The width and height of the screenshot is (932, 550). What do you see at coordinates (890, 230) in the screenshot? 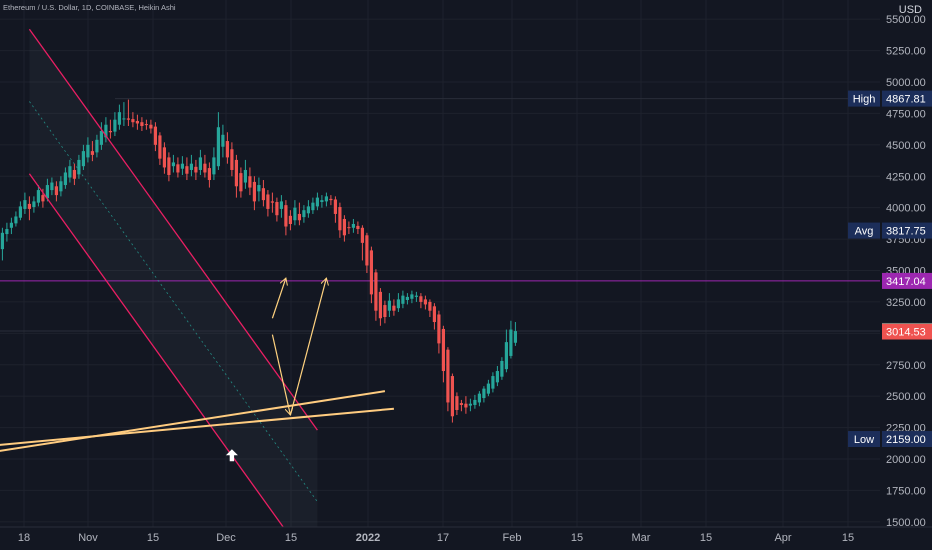
I see `price-label: 3817.75 Avg` at bounding box center [890, 230].